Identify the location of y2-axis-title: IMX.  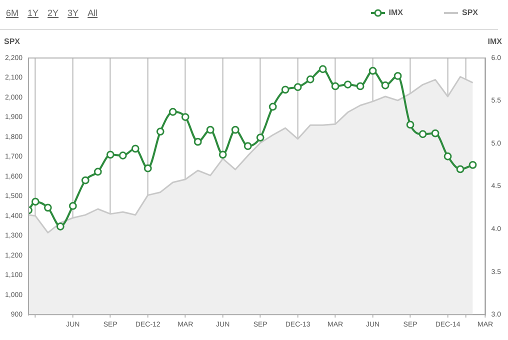
(495, 41).